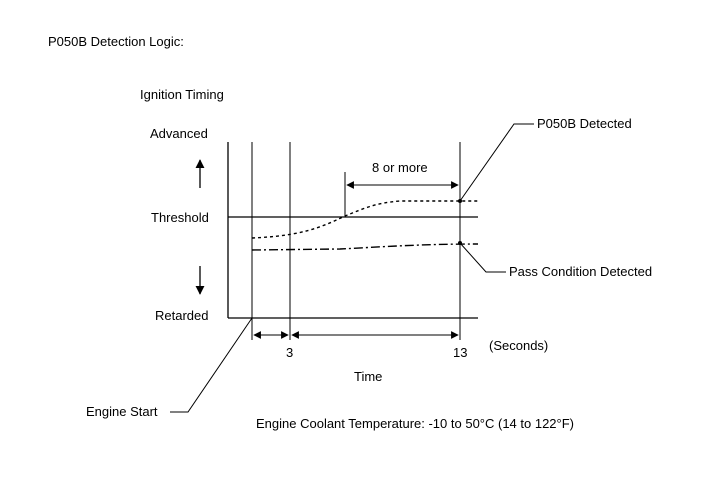  Describe the element at coordinates (482, 257) in the screenshot. I see `pass-leader` at that location.